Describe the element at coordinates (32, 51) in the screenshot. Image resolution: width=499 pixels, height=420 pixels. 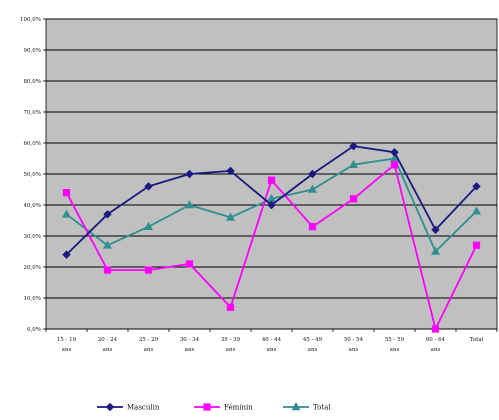
I see `y-tick-label: 90,0%` at that location.